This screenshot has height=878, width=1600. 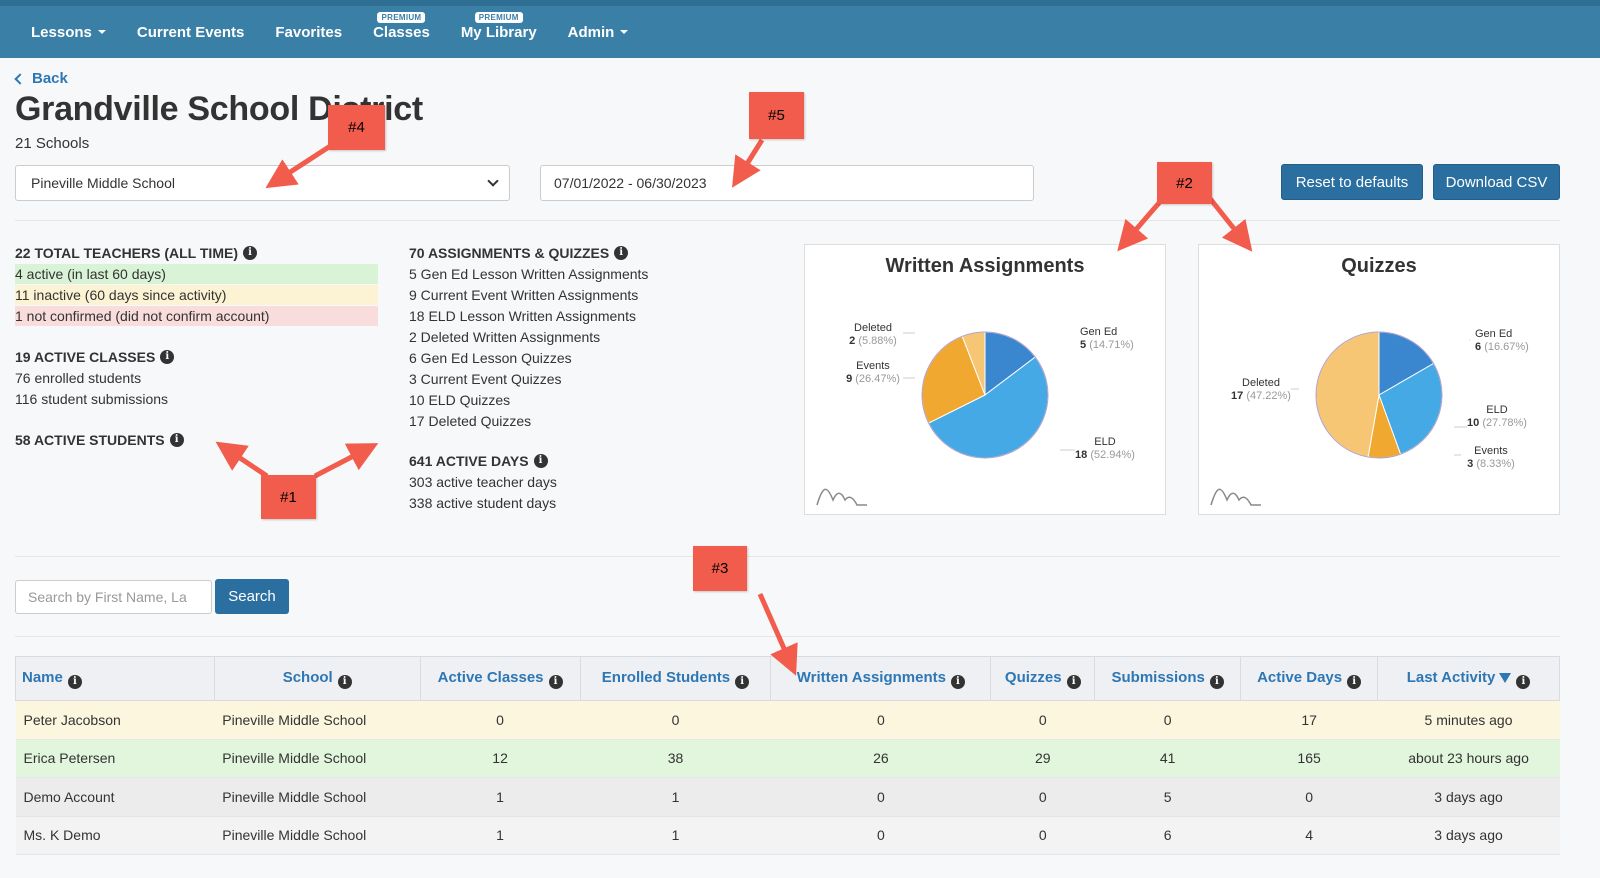 What do you see at coordinates (720, 568) in the screenshot?
I see `annotation-3: #3` at bounding box center [720, 568].